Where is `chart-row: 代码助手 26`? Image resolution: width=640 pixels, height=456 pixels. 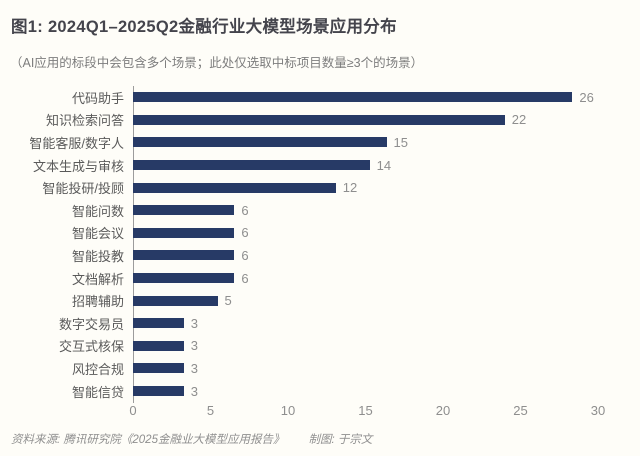
chart-row: 代码助手 26 is located at coordinates (320, 97).